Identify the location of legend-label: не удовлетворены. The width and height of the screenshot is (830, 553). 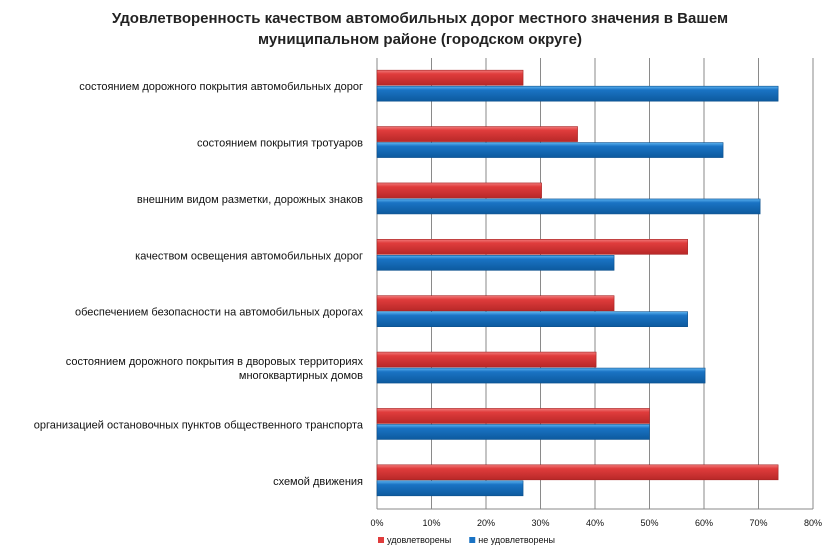
(516, 540).